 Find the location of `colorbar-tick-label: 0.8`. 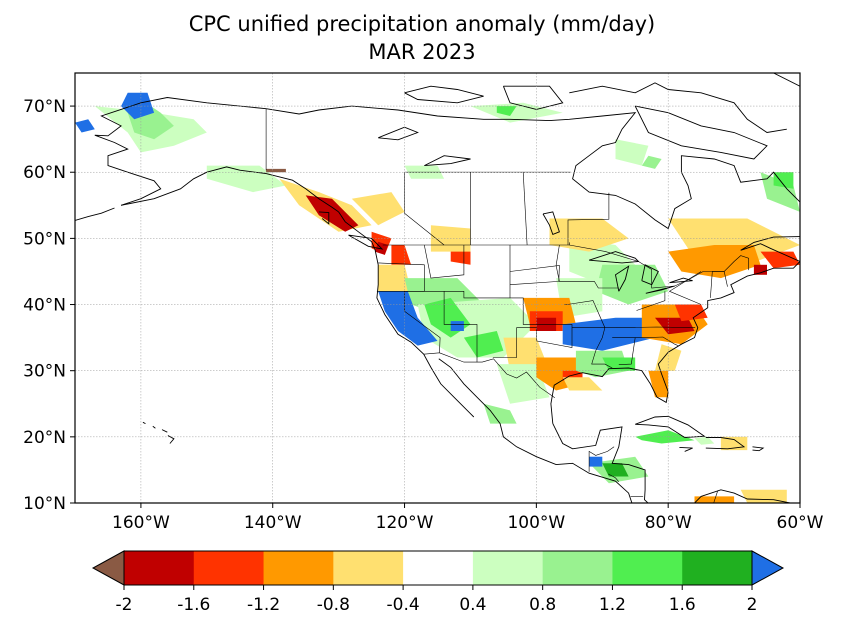

colorbar-tick-label: 0.8 is located at coordinates (542, 605).